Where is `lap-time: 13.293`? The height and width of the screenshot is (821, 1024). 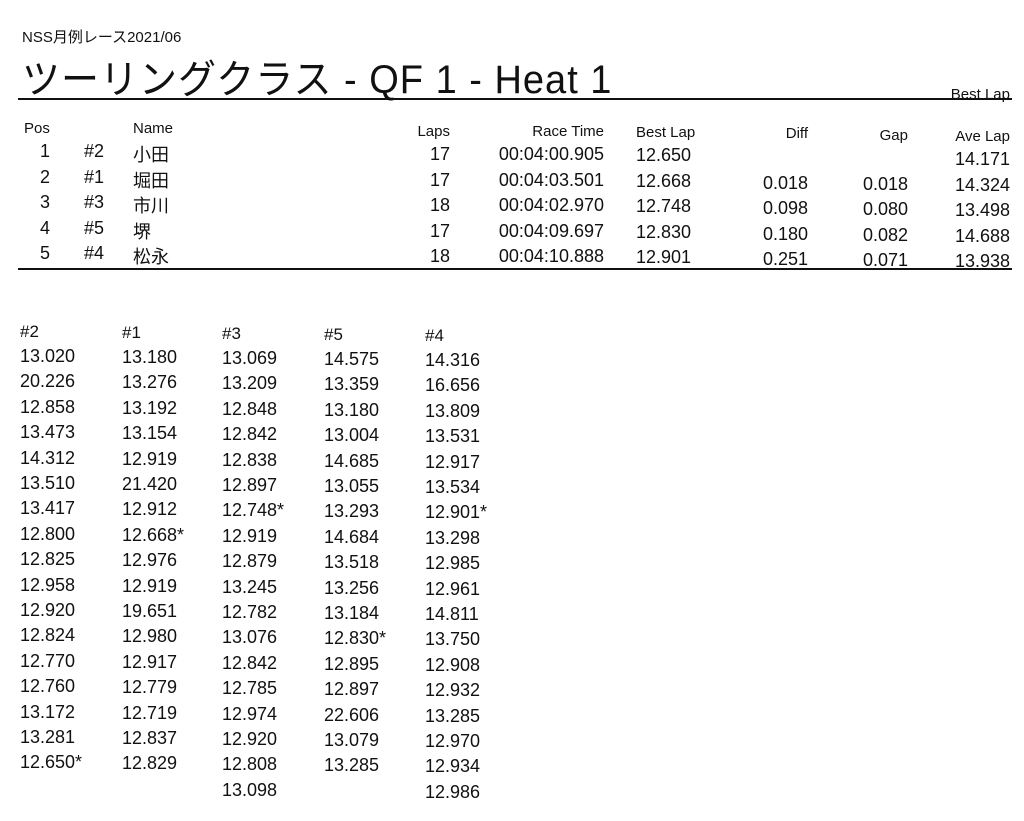 lap-time: 13.293 is located at coordinates (352, 511).